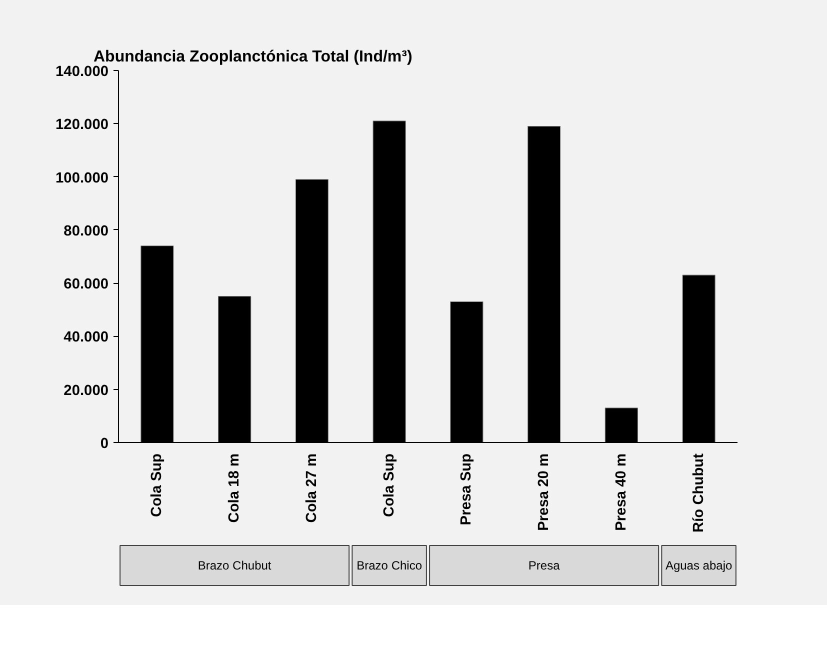 The height and width of the screenshot is (645, 827). I want to click on y-tick-label: 140.000, so click(82, 72).